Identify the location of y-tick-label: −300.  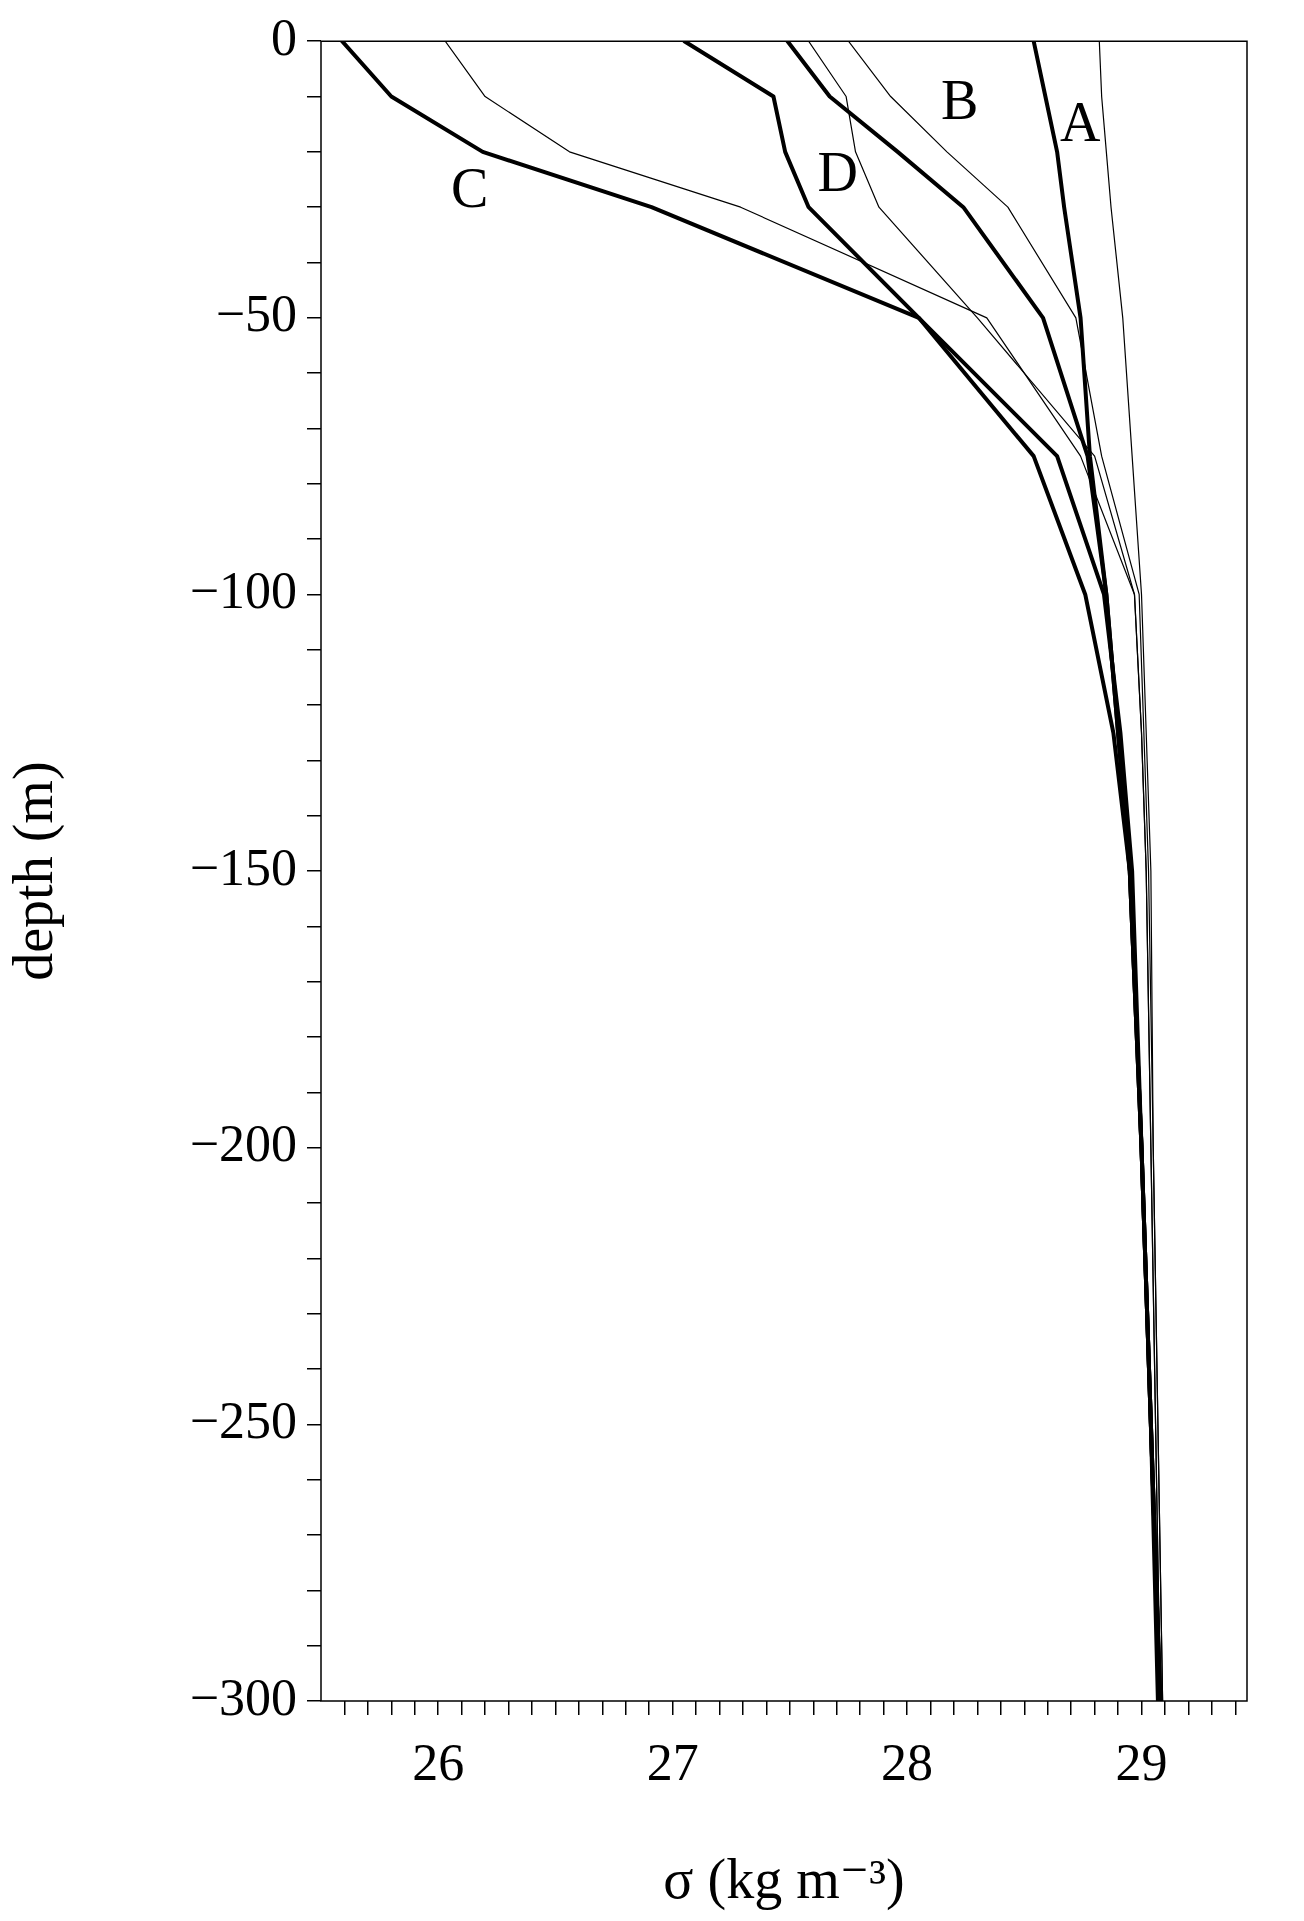
(243, 1697).